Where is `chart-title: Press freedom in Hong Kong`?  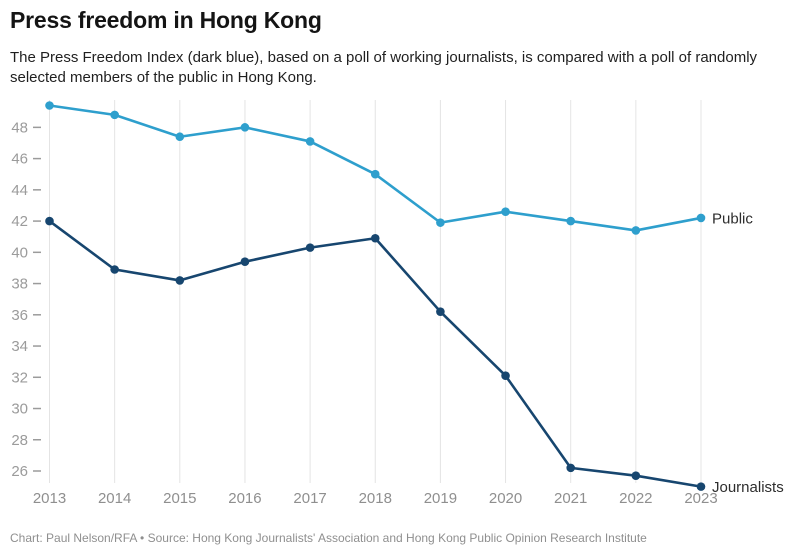 chart-title: Press freedom in Hong Kong is located at coordinates (166, 20).